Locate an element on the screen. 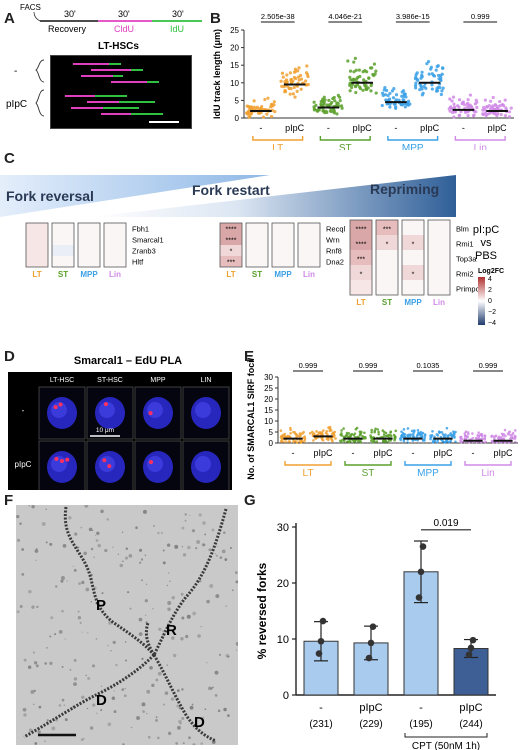  x-tick-label: pIpC is located at coordinates (370, 708).